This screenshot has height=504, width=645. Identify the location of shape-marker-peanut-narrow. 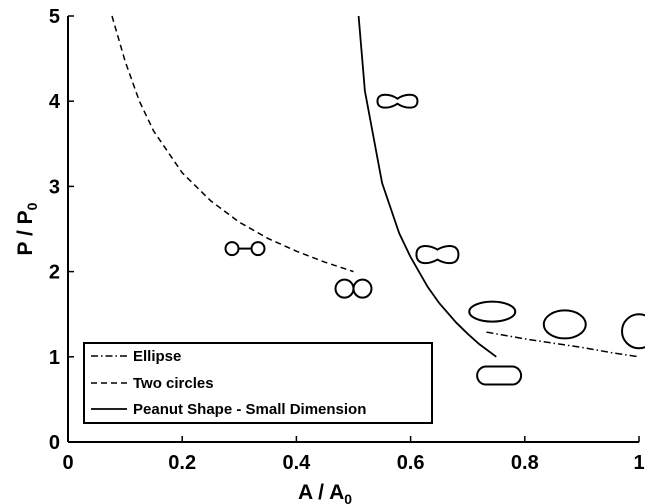
(397, 101).